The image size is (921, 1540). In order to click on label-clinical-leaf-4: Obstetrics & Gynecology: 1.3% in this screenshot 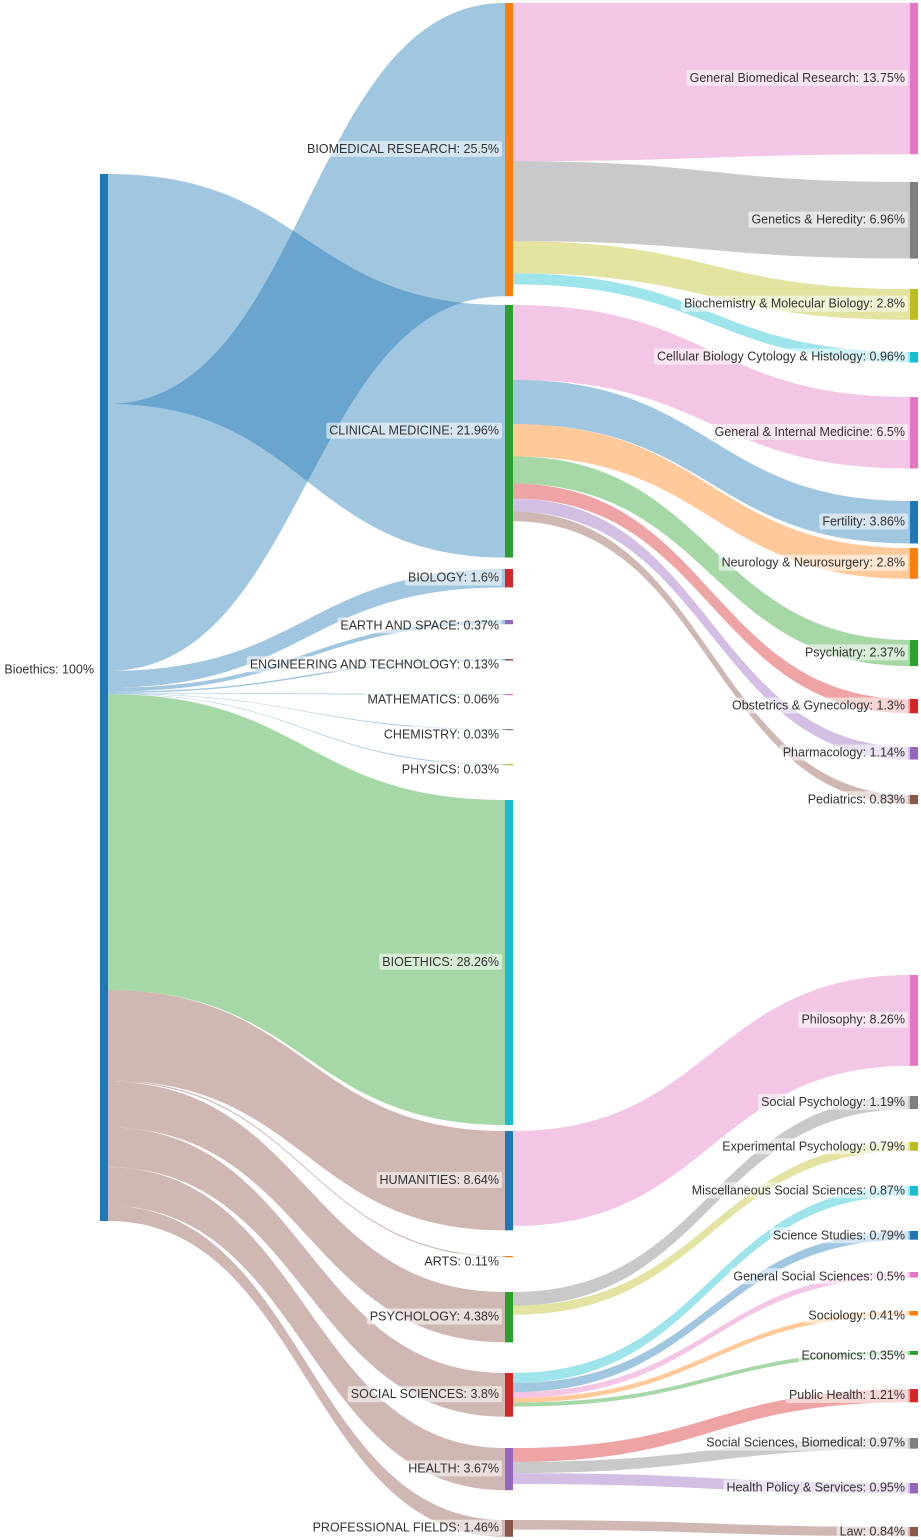, I will do `click(818, 705)`.